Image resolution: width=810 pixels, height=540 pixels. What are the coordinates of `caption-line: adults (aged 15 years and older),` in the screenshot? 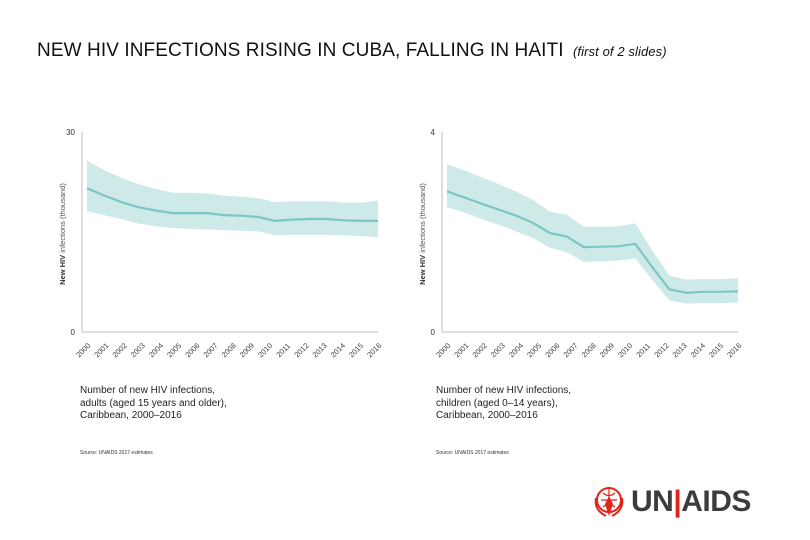 It's located at (153, 403).